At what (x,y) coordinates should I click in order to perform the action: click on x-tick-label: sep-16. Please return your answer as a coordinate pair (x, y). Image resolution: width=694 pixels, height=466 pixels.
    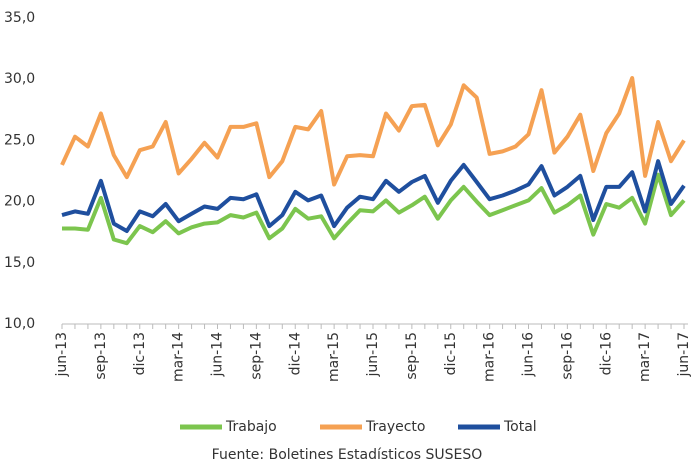
    Looking at the image, I should click on (567, 356).